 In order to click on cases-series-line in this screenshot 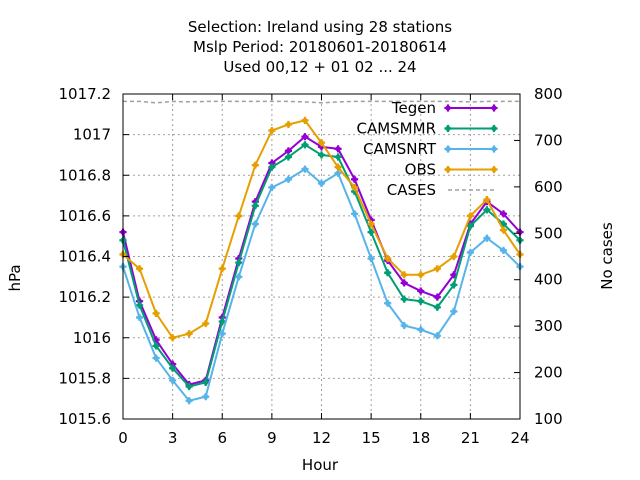, I will do `click(321, 102)`.